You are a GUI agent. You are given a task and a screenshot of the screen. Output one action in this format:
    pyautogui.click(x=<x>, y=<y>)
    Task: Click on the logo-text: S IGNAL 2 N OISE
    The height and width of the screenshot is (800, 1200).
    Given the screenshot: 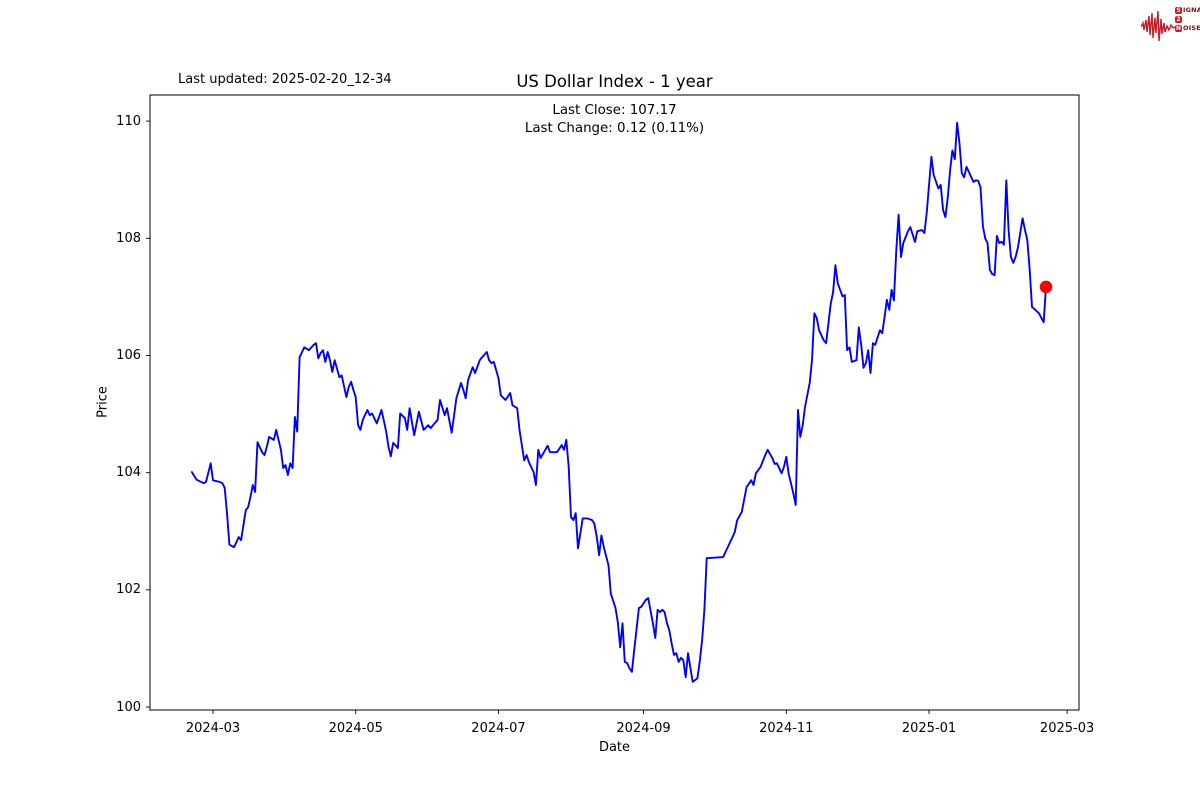 What is the action you would take?
    pyautogui.click(x=1187, y=19)
    